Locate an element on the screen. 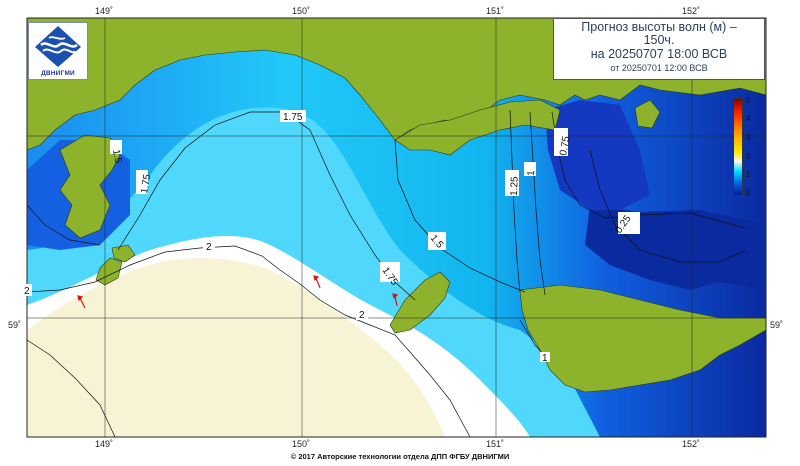 This screenshot has width=800, height=466. colorbar is located at coordinates (738, 147).